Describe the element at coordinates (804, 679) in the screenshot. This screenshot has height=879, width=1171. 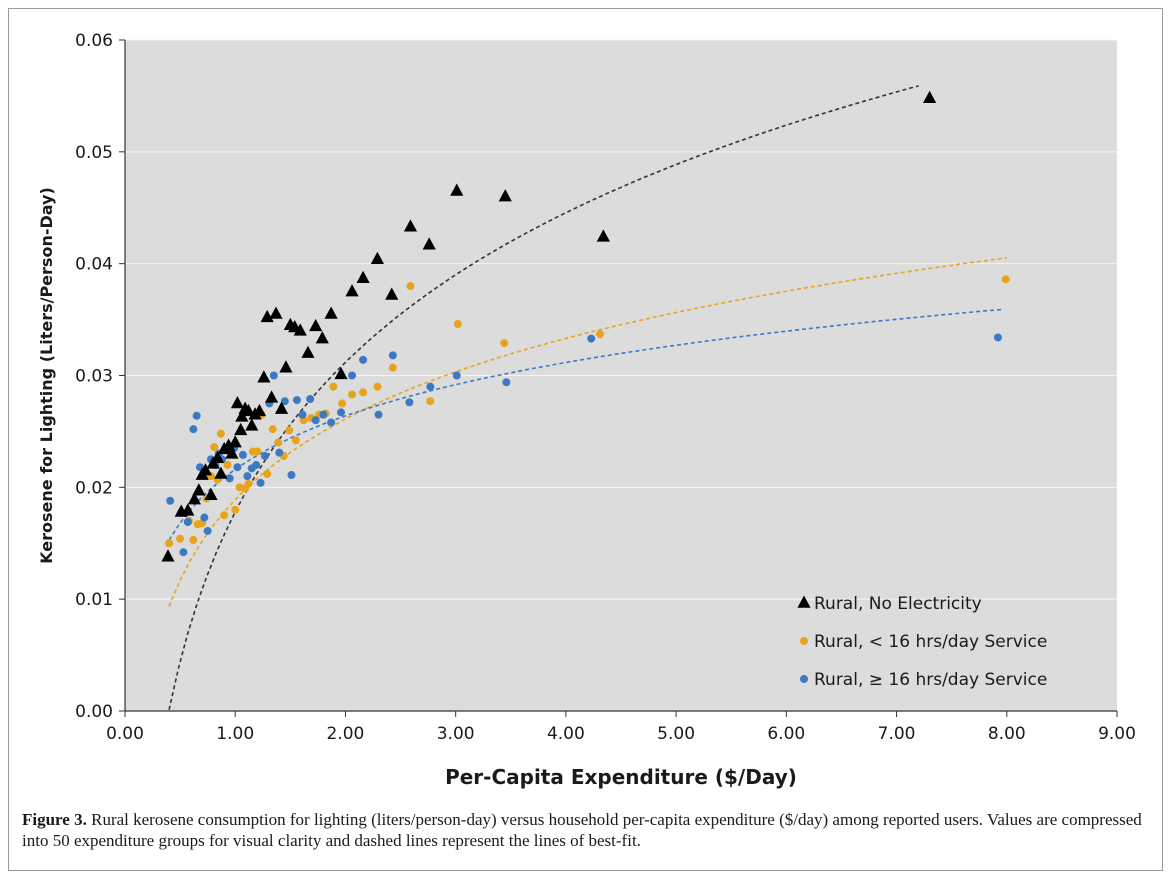
I see `legend-marker-circle` at that location.